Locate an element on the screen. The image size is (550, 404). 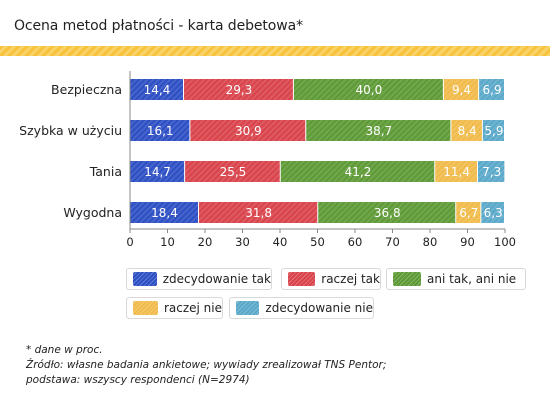
x-tick-label: 0 is located at coordinates (129, 242).